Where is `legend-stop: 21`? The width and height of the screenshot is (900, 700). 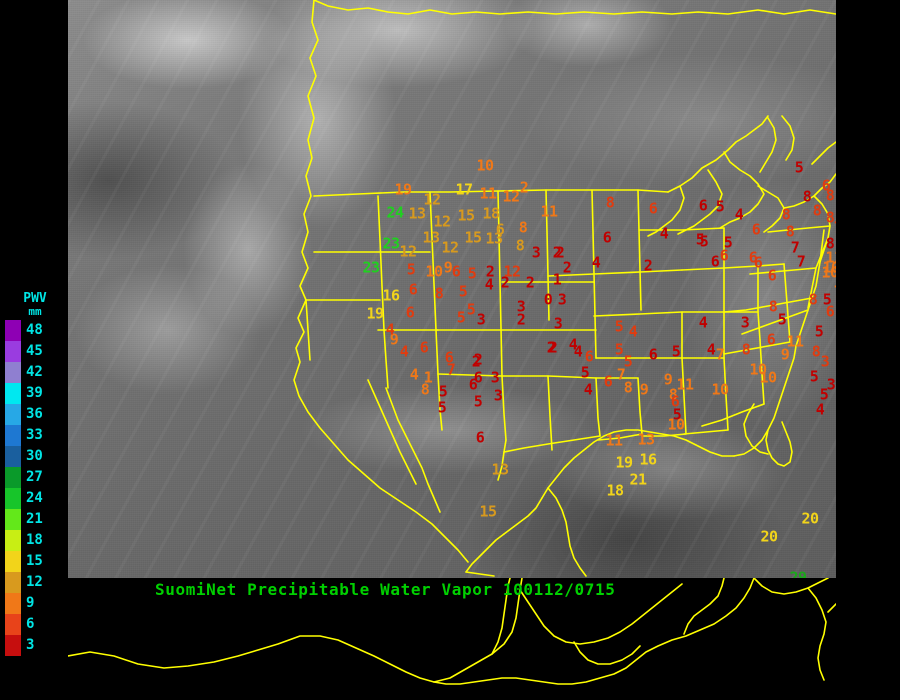 legend-stop: 21 is located at coordinates (35, 519).